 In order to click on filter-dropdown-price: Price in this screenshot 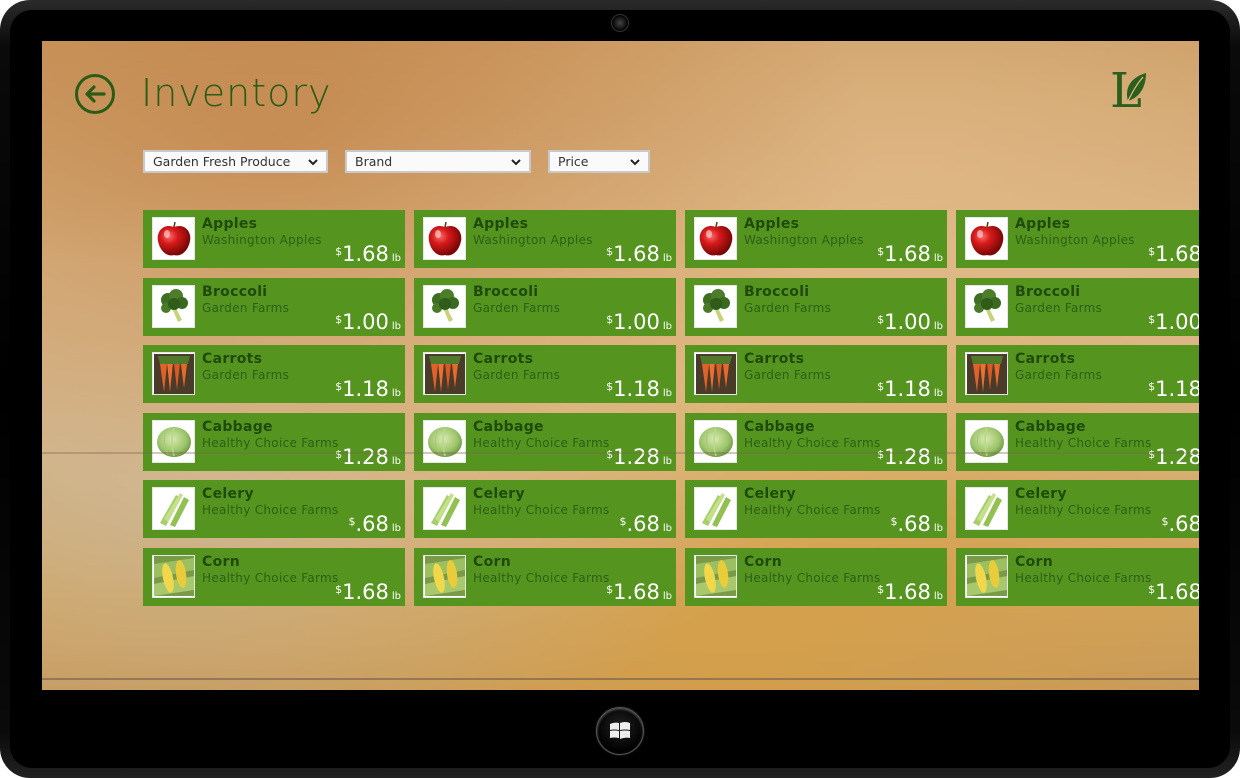, I will do `click(599, 161)`.